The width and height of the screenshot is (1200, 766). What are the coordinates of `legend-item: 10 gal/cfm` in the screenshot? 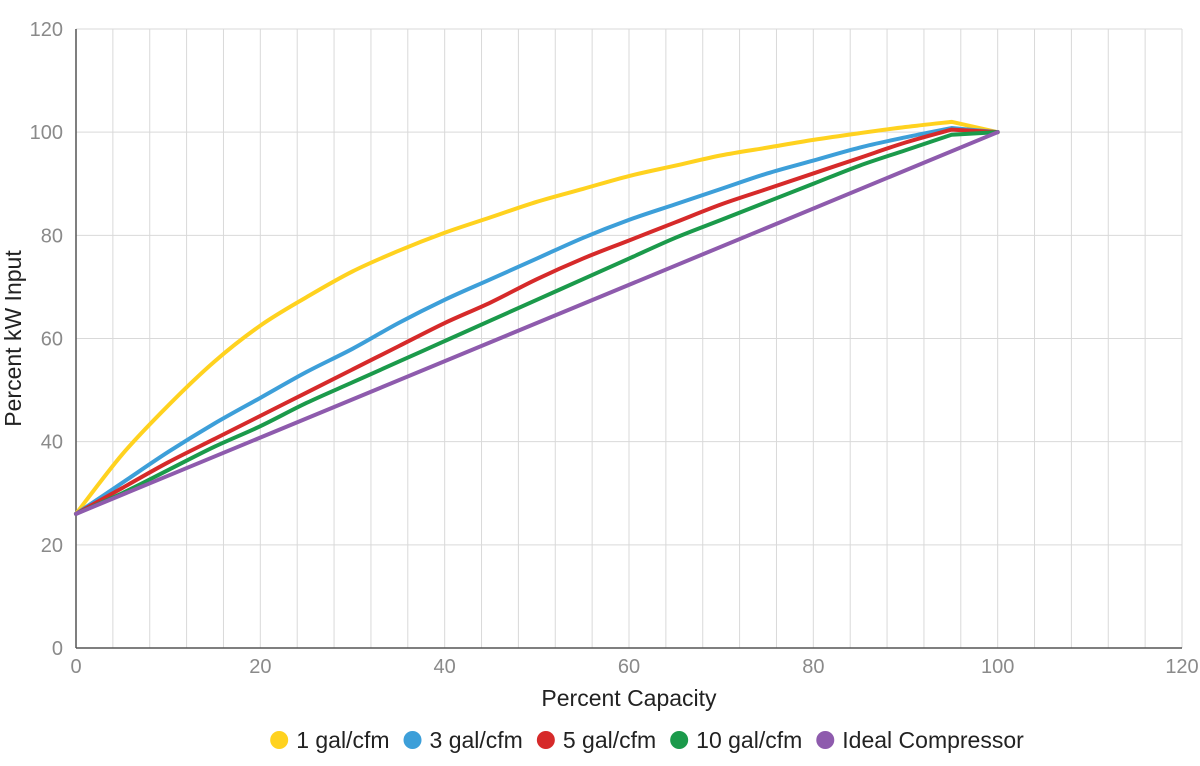 It's located at (736, 740).